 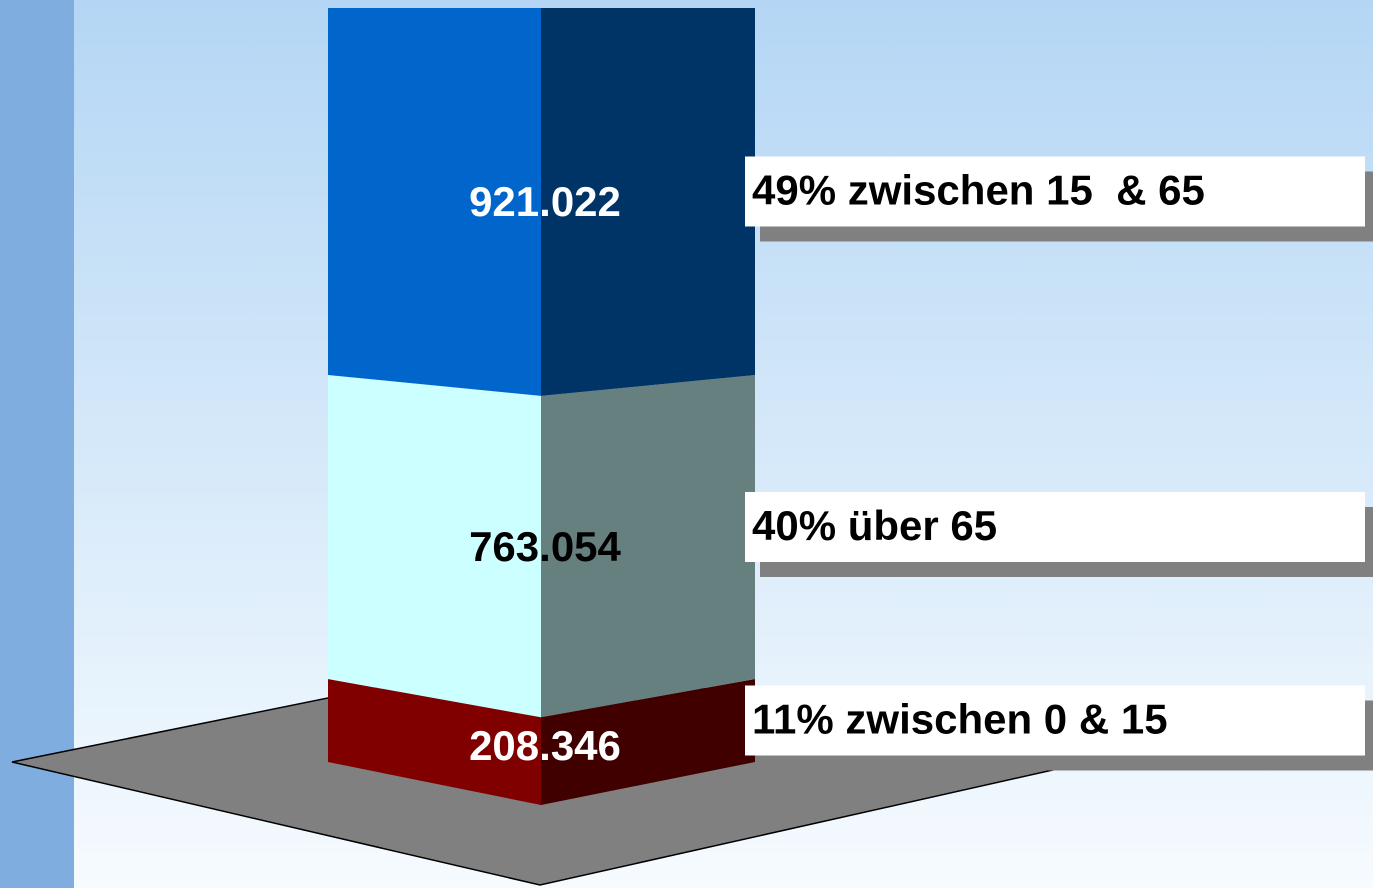 I want to click on side-strip, so click(x=37, y=444).